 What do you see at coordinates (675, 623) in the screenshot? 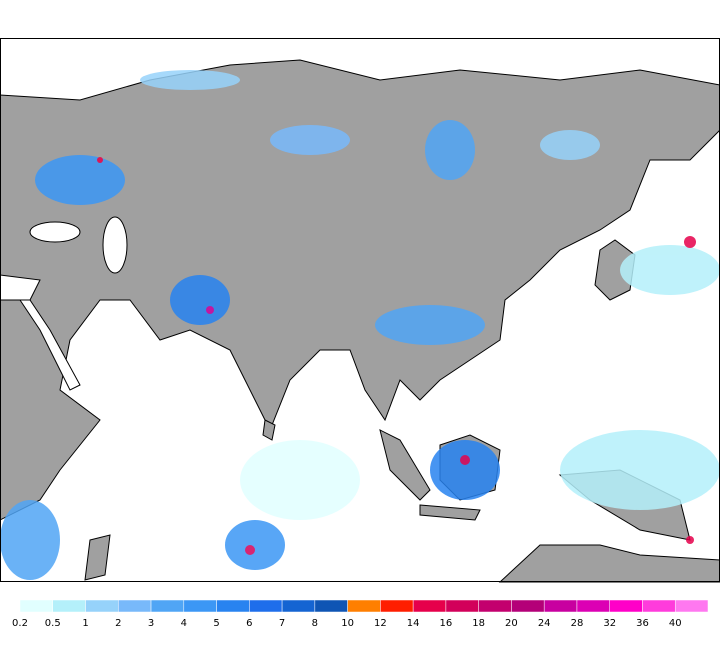
I see `colorbar-label: 40` at bounding box center [675, 623].